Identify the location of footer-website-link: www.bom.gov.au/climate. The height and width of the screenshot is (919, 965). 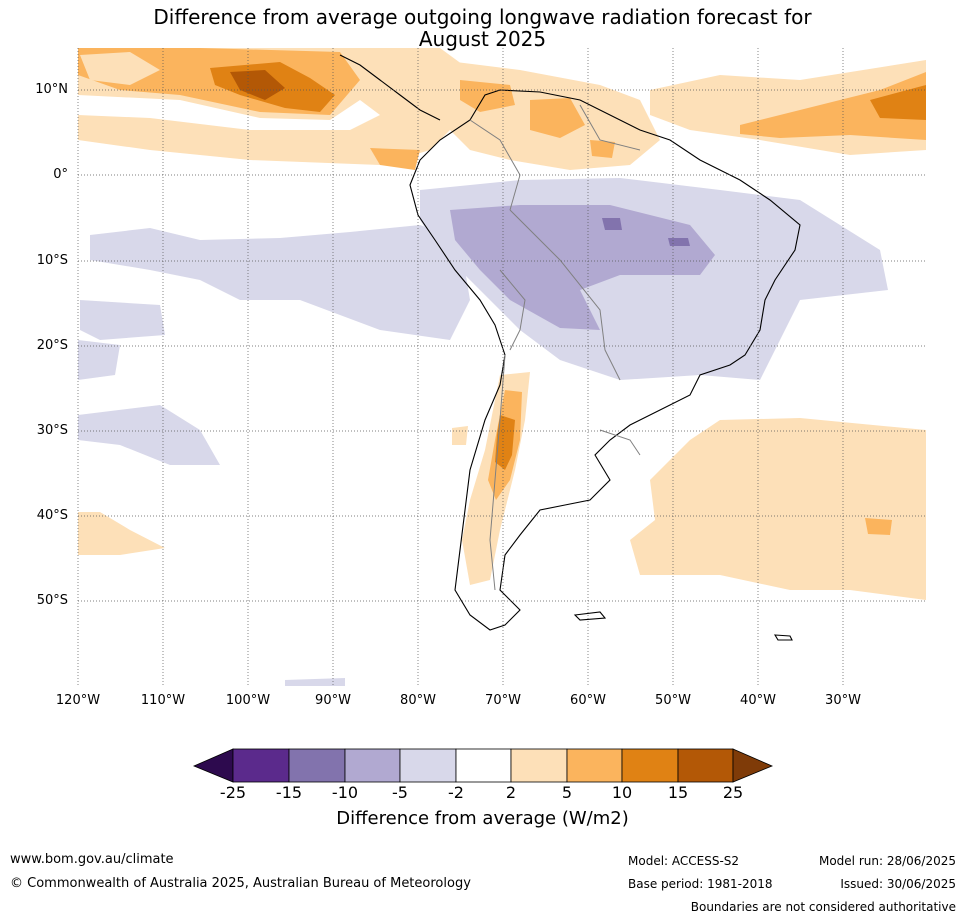
(92, 859).